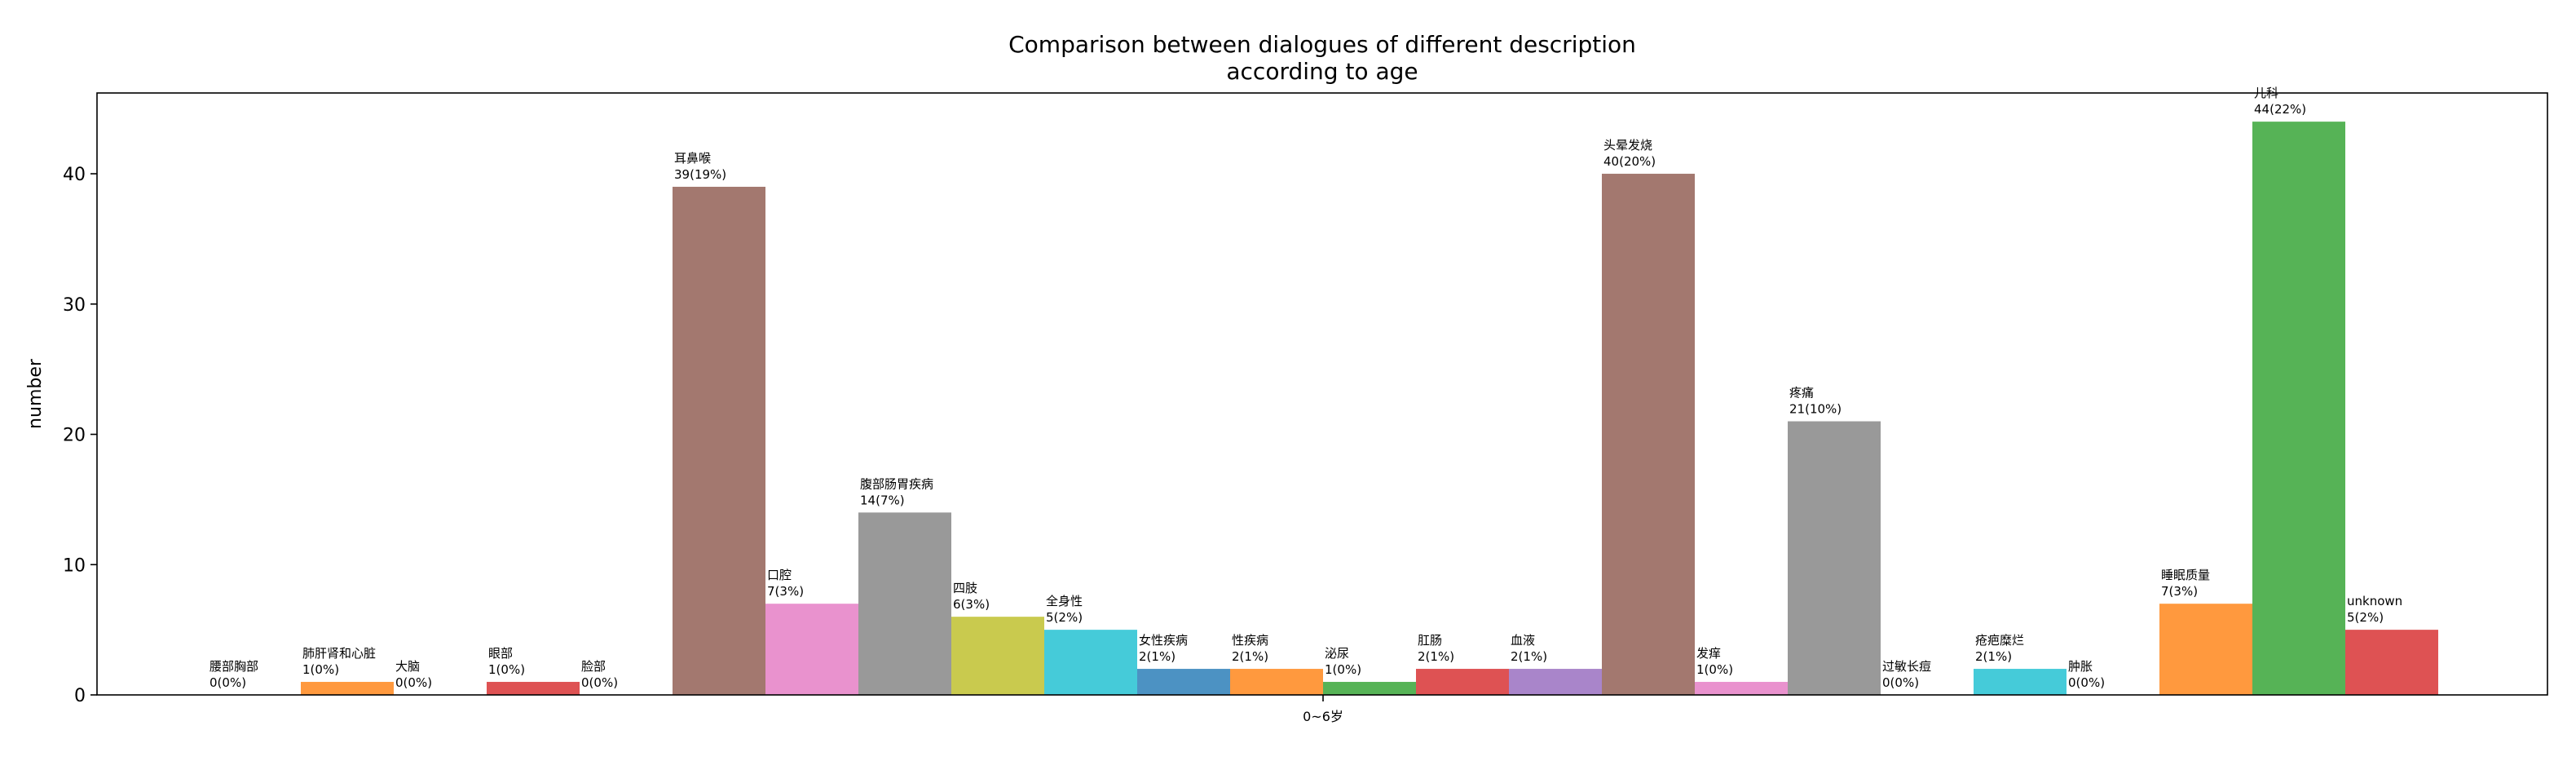 This screenshot has height=783, width=2576. What do you see at coordinates (971, 604) in the screenshot?
I see `bar-value-label: 6(3%)` at bounding box center [971, 604].